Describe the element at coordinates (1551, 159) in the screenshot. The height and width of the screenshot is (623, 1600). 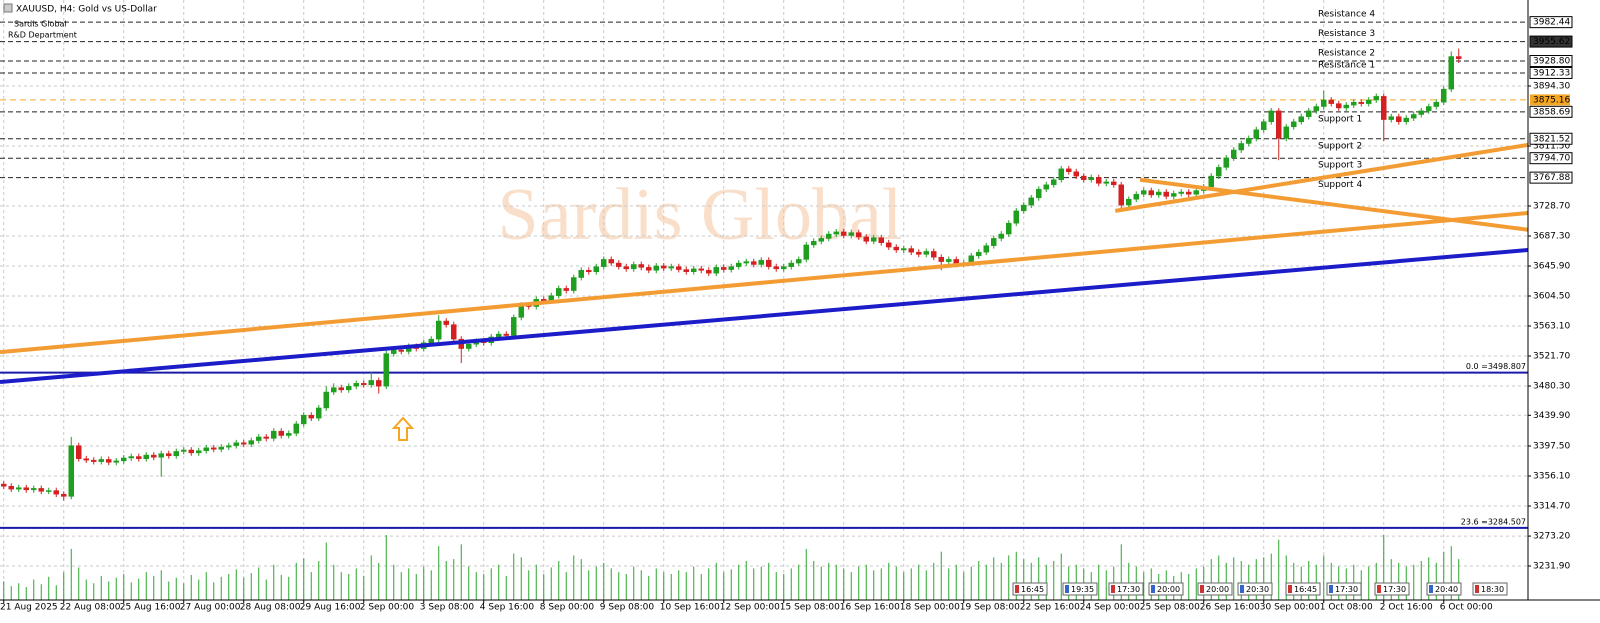
I see `level-label: 3794.70` at that location.